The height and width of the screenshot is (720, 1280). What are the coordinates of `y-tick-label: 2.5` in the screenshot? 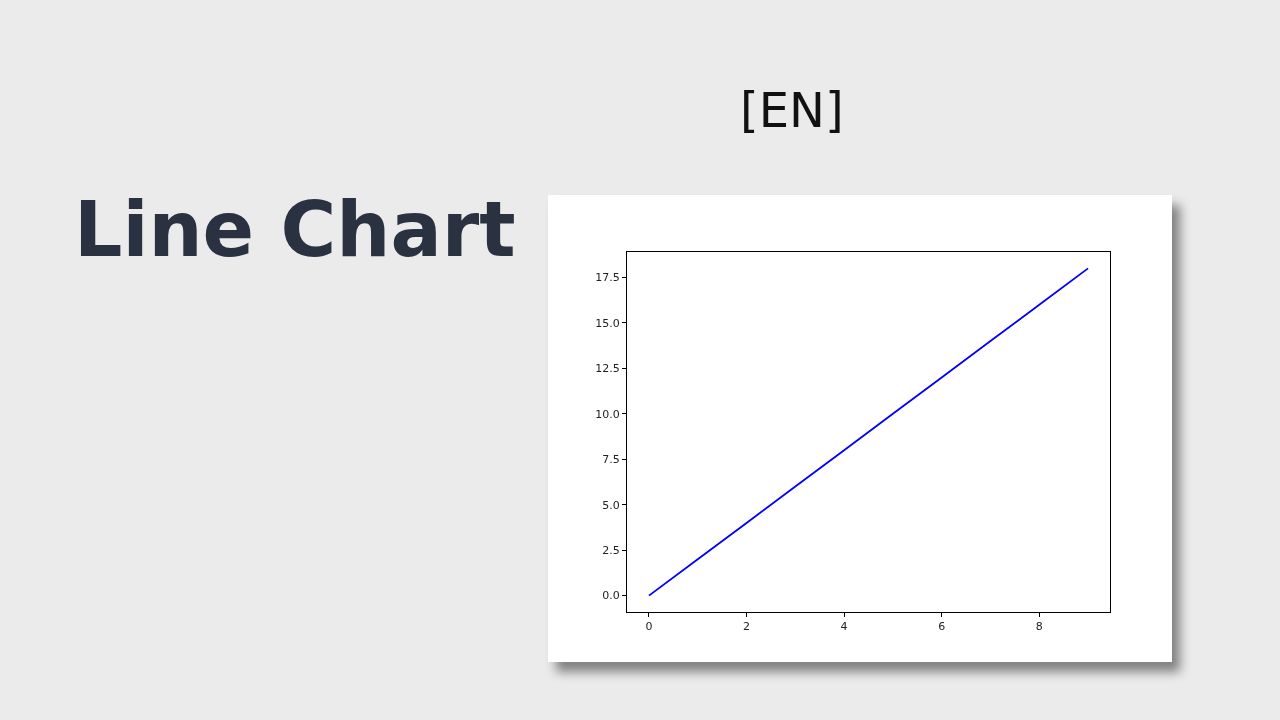 It's located at (611, 551).